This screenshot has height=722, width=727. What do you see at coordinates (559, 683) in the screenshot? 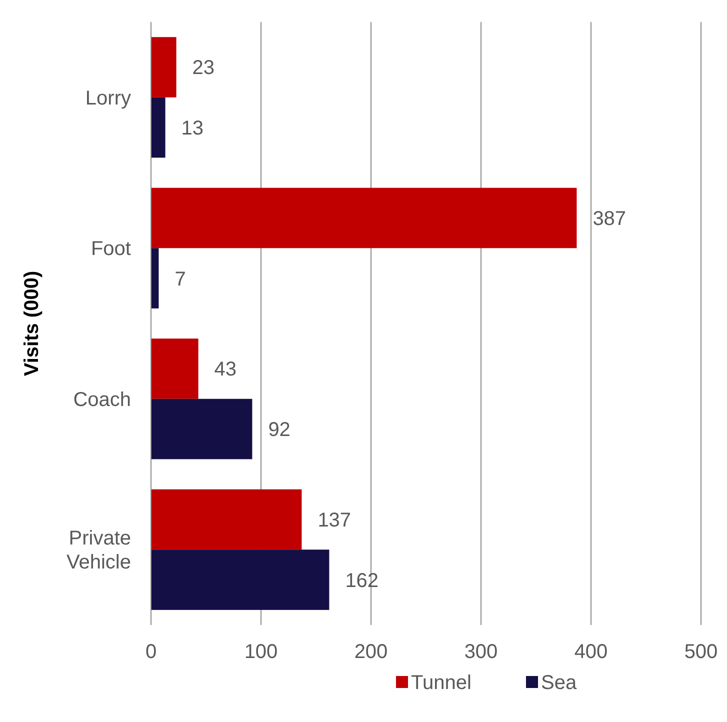
I see `legend-label: Sea` at bounding box center [559, 683].